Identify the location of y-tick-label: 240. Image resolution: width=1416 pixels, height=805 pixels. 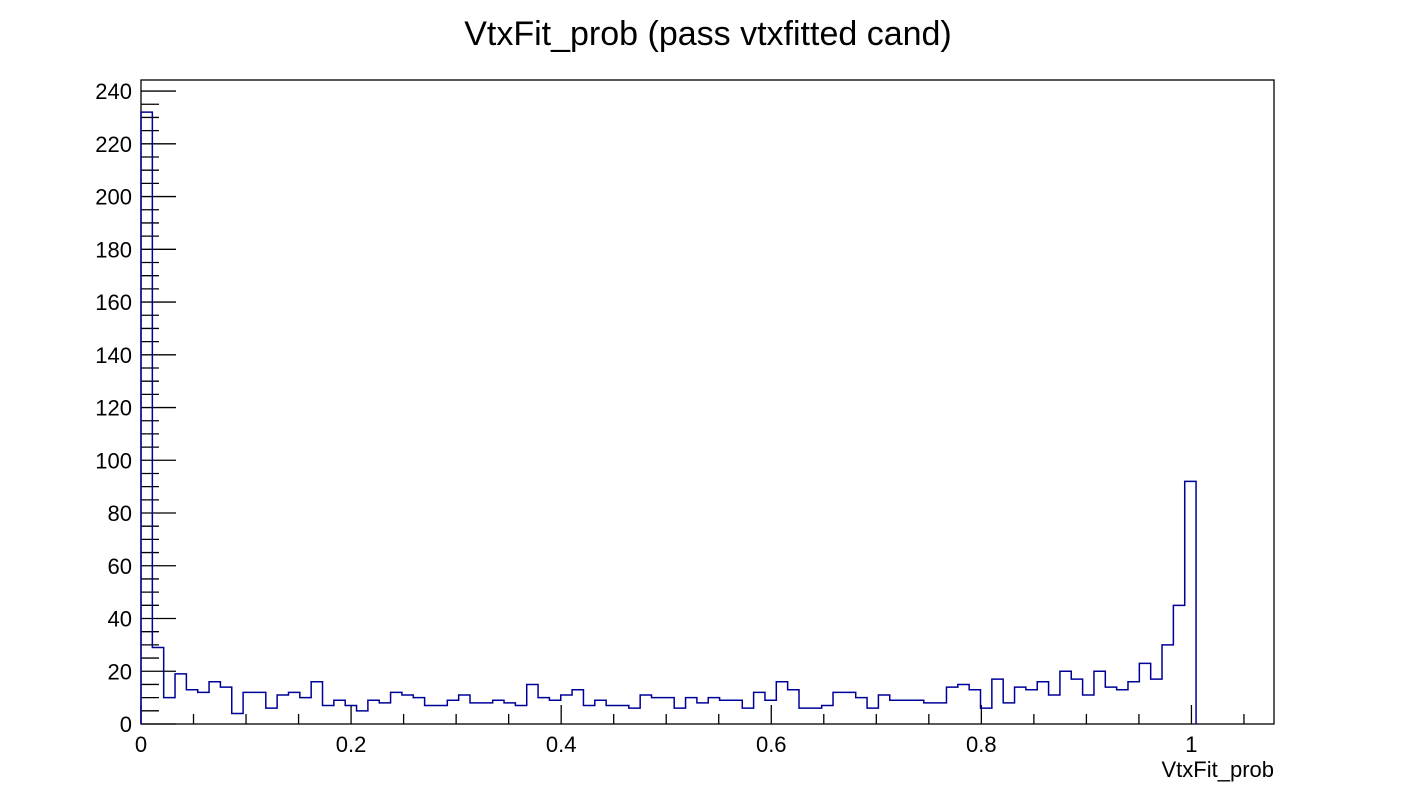
(113, 91).